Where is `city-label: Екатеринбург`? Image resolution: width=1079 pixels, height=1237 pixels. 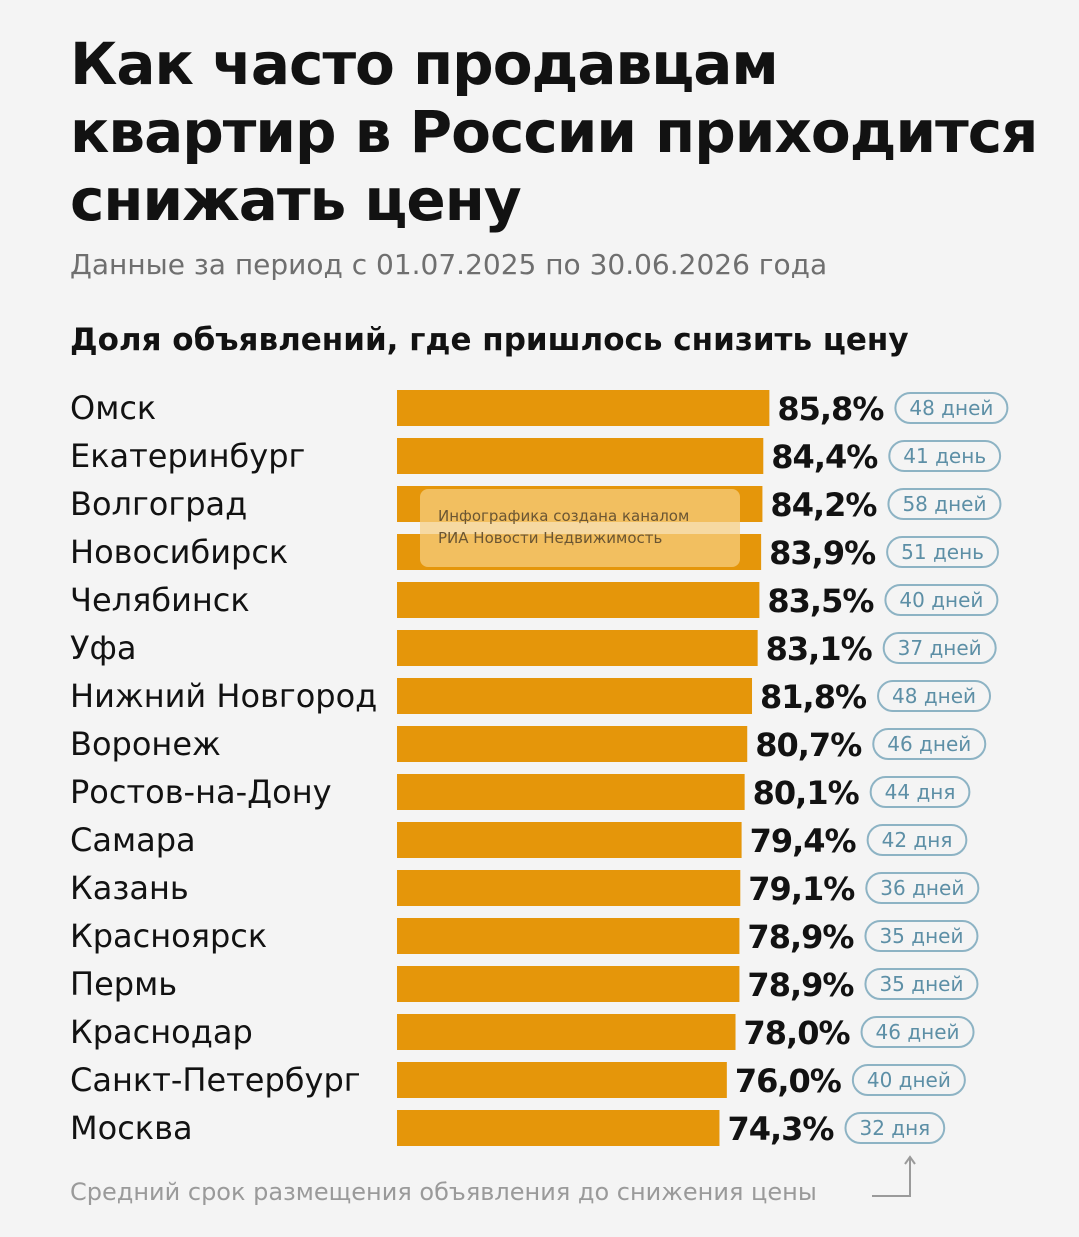
city-label: Екатеринбург is located at coordinates (187, 456).